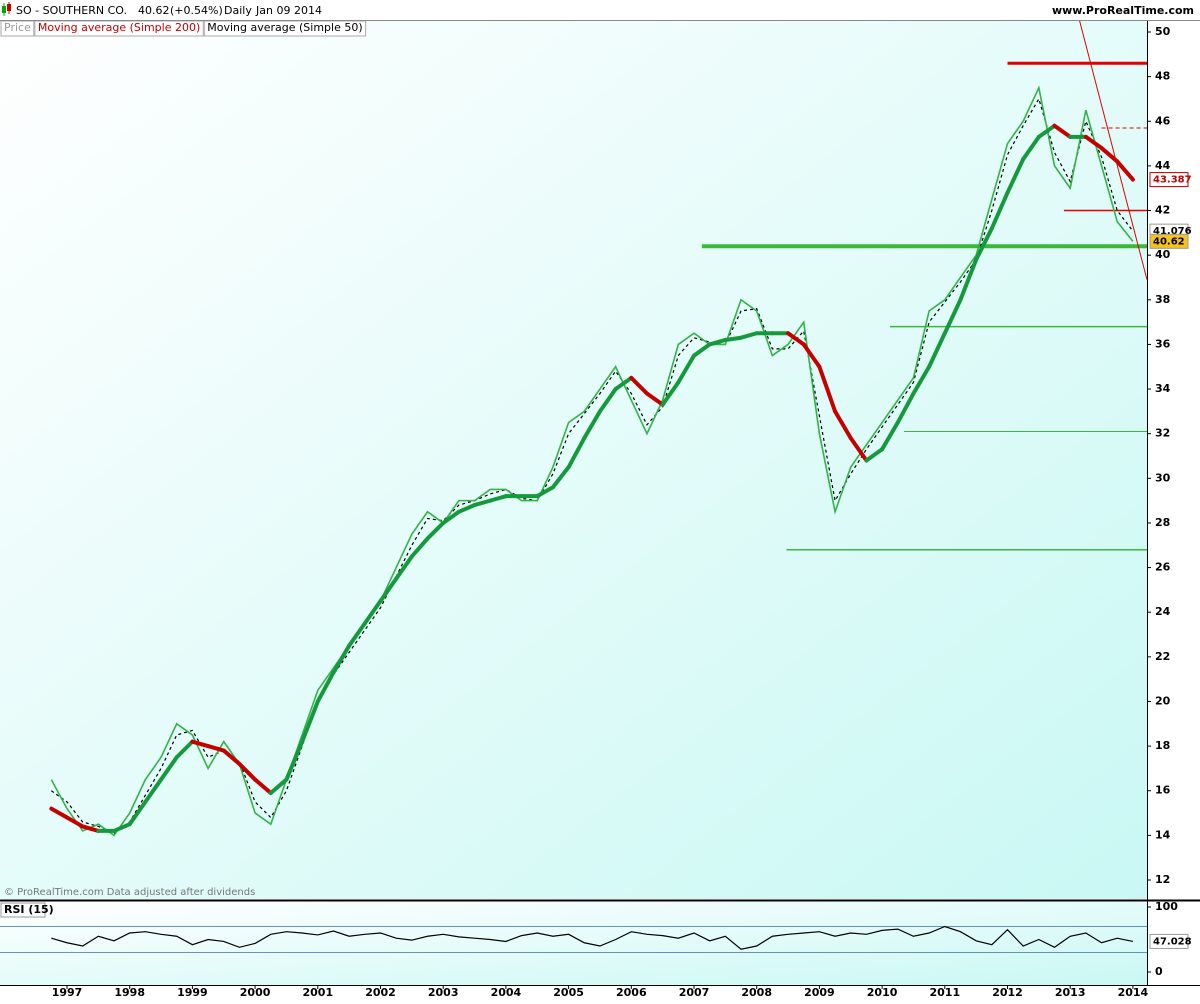 This screenshot has height=1004, width=1200. I want to click on rsi-tick-label: 100, so click(1166, 906).